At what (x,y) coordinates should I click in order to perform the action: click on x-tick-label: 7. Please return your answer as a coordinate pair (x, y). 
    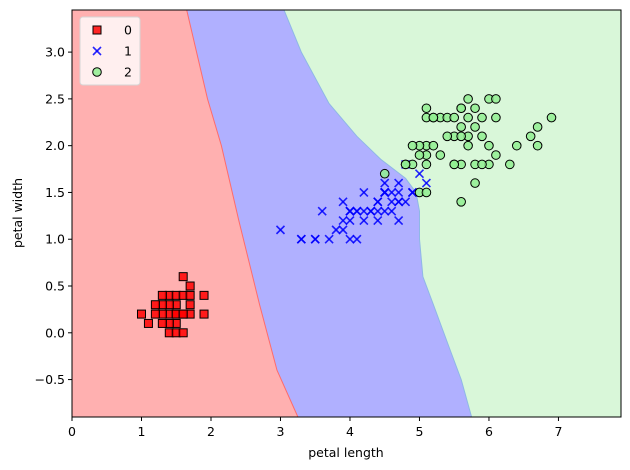
    Looking at the image, I should click on (558, 431).